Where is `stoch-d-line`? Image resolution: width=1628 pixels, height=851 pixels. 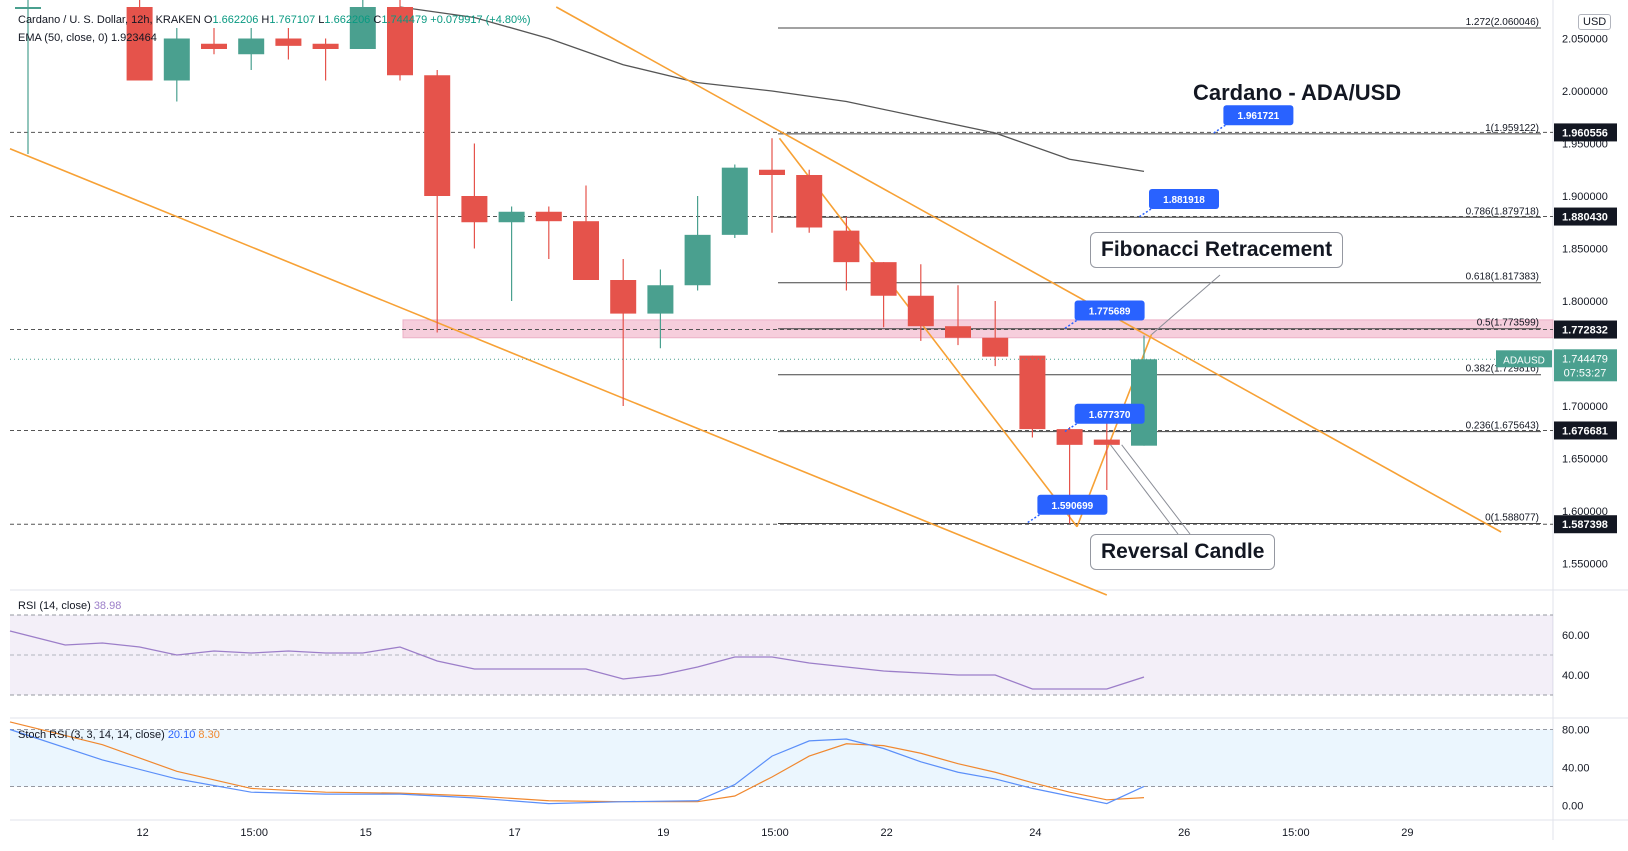 stoch-d-line is located at coordinates (577, 762).